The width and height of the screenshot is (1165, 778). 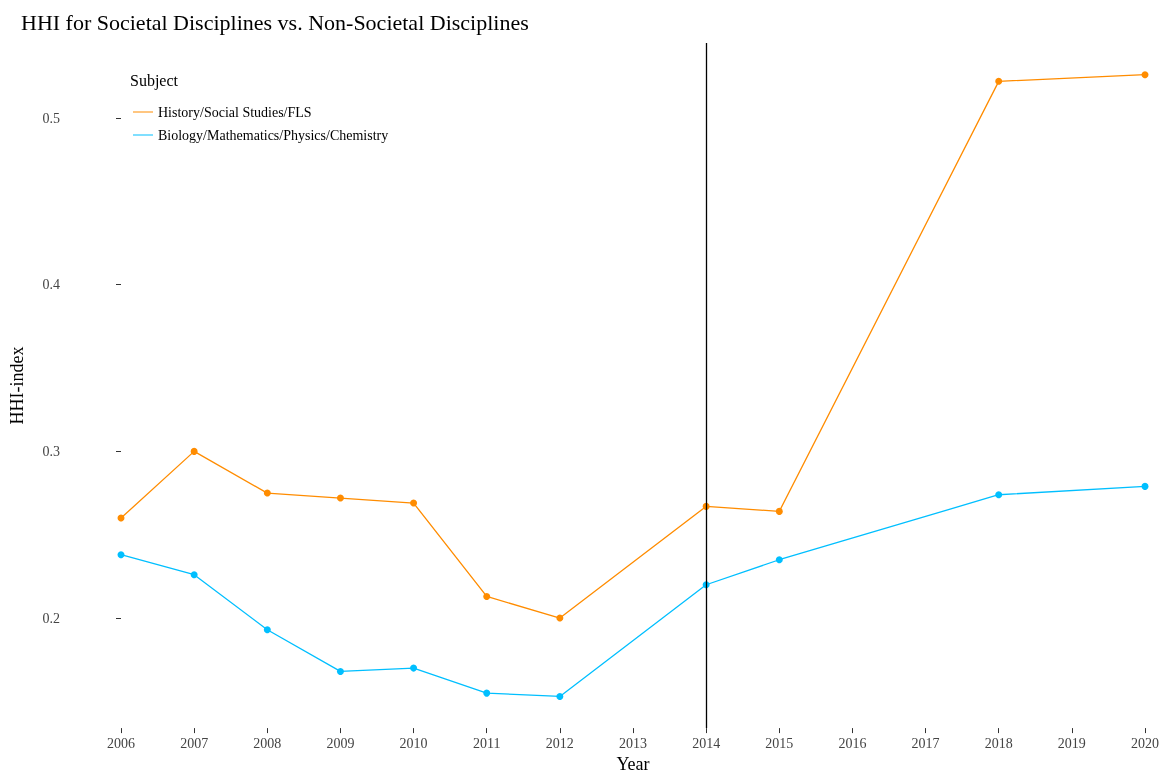 What do you see at coordinates (121, 743) in the screenshot?
I see `x-tick-label: 2006` at bounding box center [121, 743].